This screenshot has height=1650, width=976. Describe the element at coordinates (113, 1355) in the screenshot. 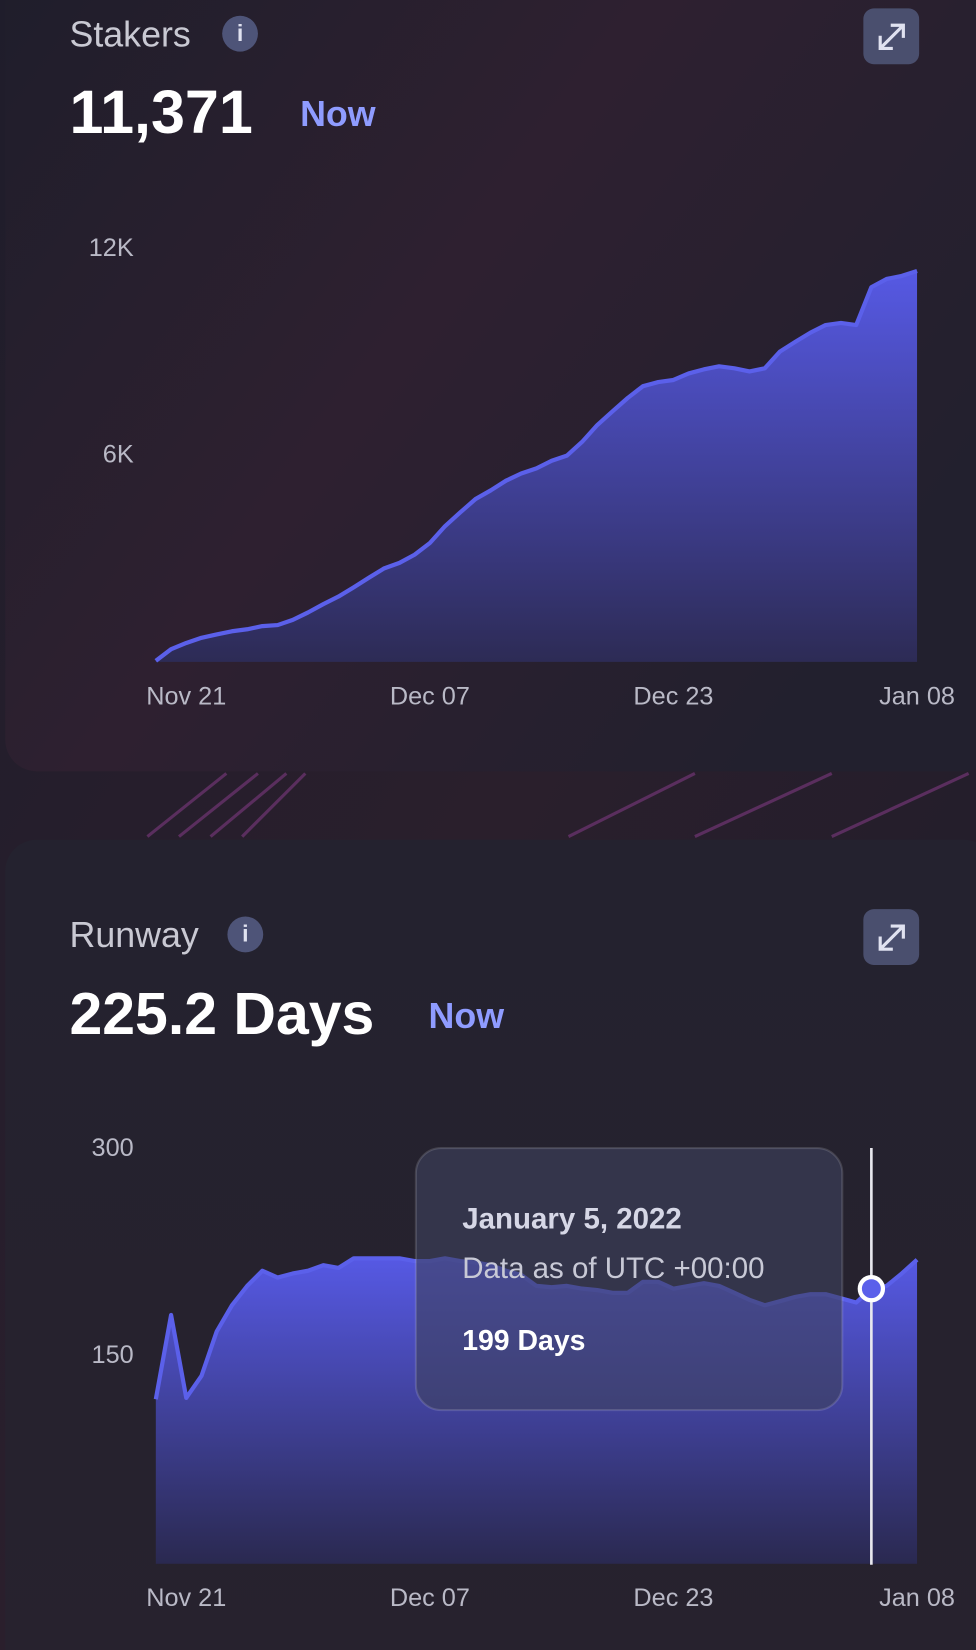

I see `y-tick-label: 150` at that location.